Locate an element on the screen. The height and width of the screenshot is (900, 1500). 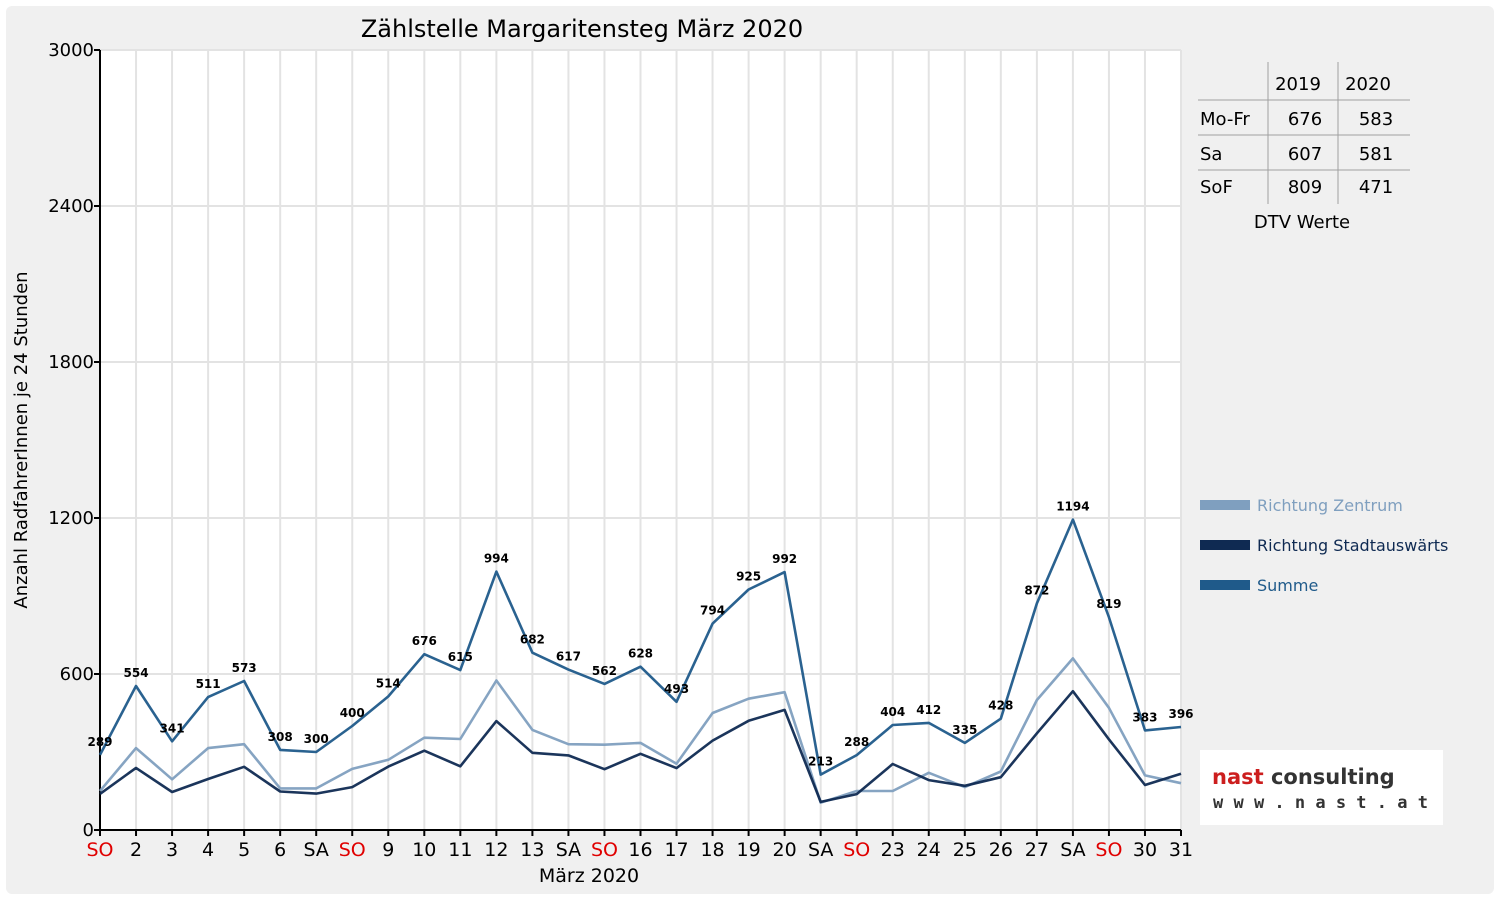
dtv-cell: 809 is located at coordinates (1305, 187).